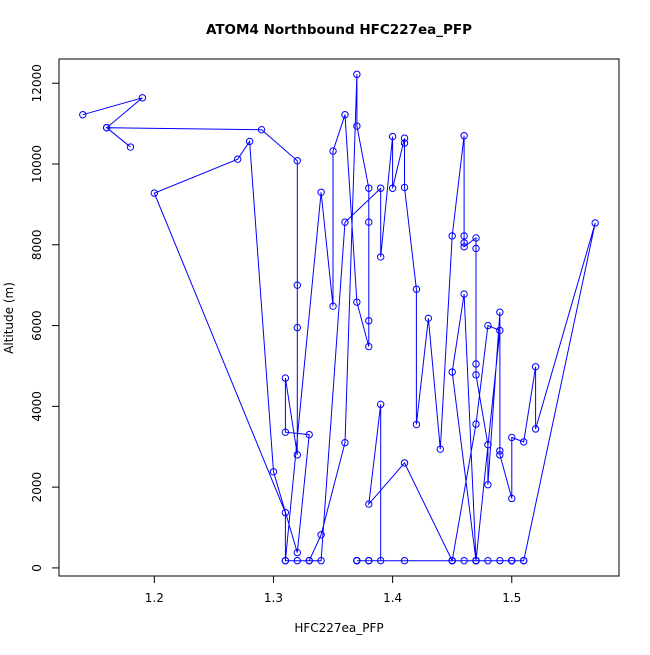  What do you see at coordinates (37, 487) in the screenshot?
I see `y-tick-label: 2000` at bounding box center [37, 487].